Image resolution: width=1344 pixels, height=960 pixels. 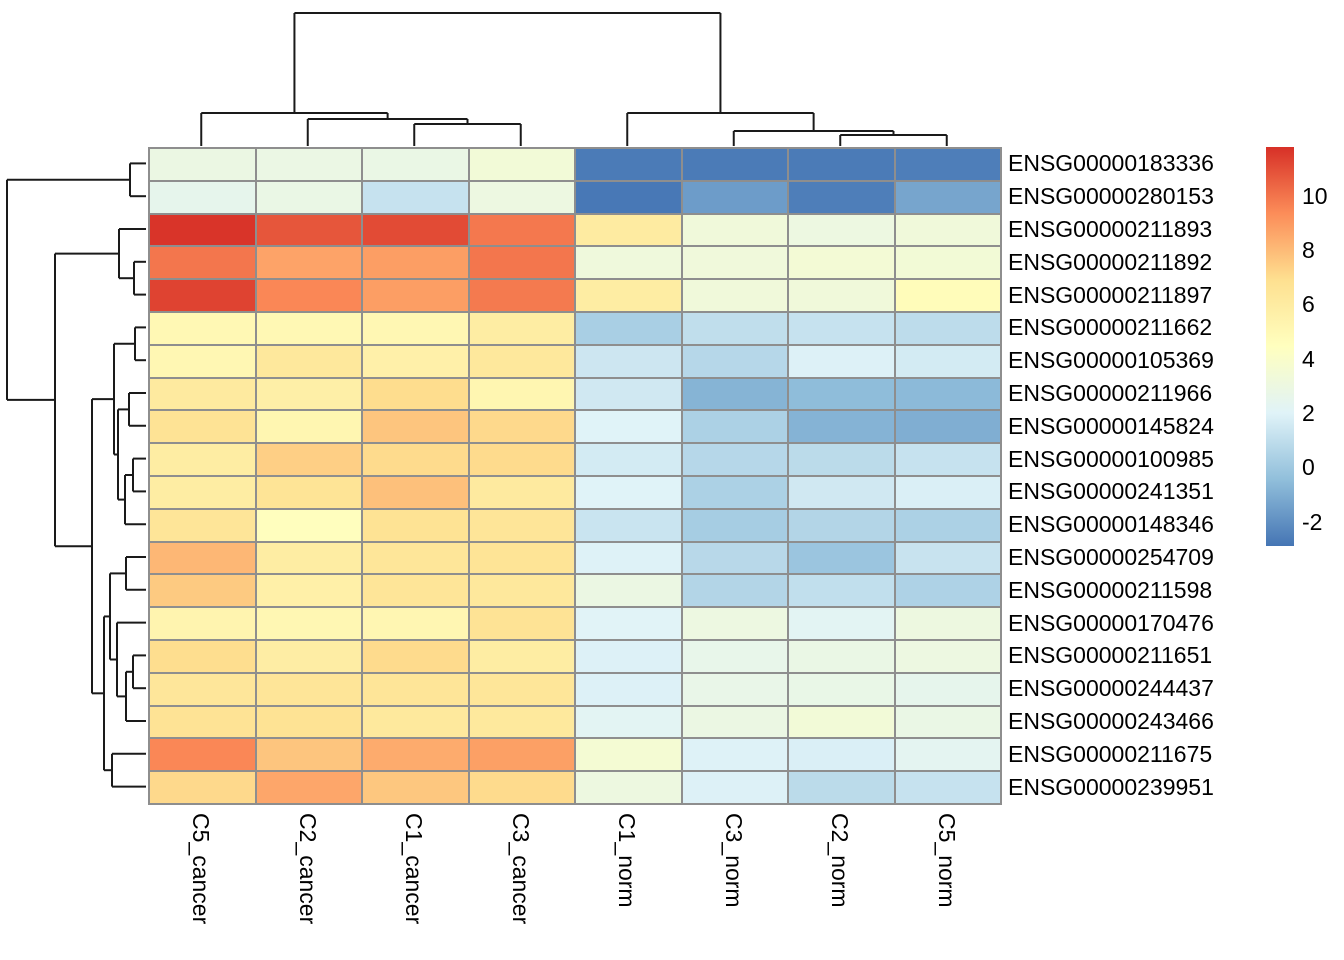 What do you see at coordinates (1111, 458) in the screenshot?
I see `row-label: ENSG00000100985` at bounding box center [1111, 458].